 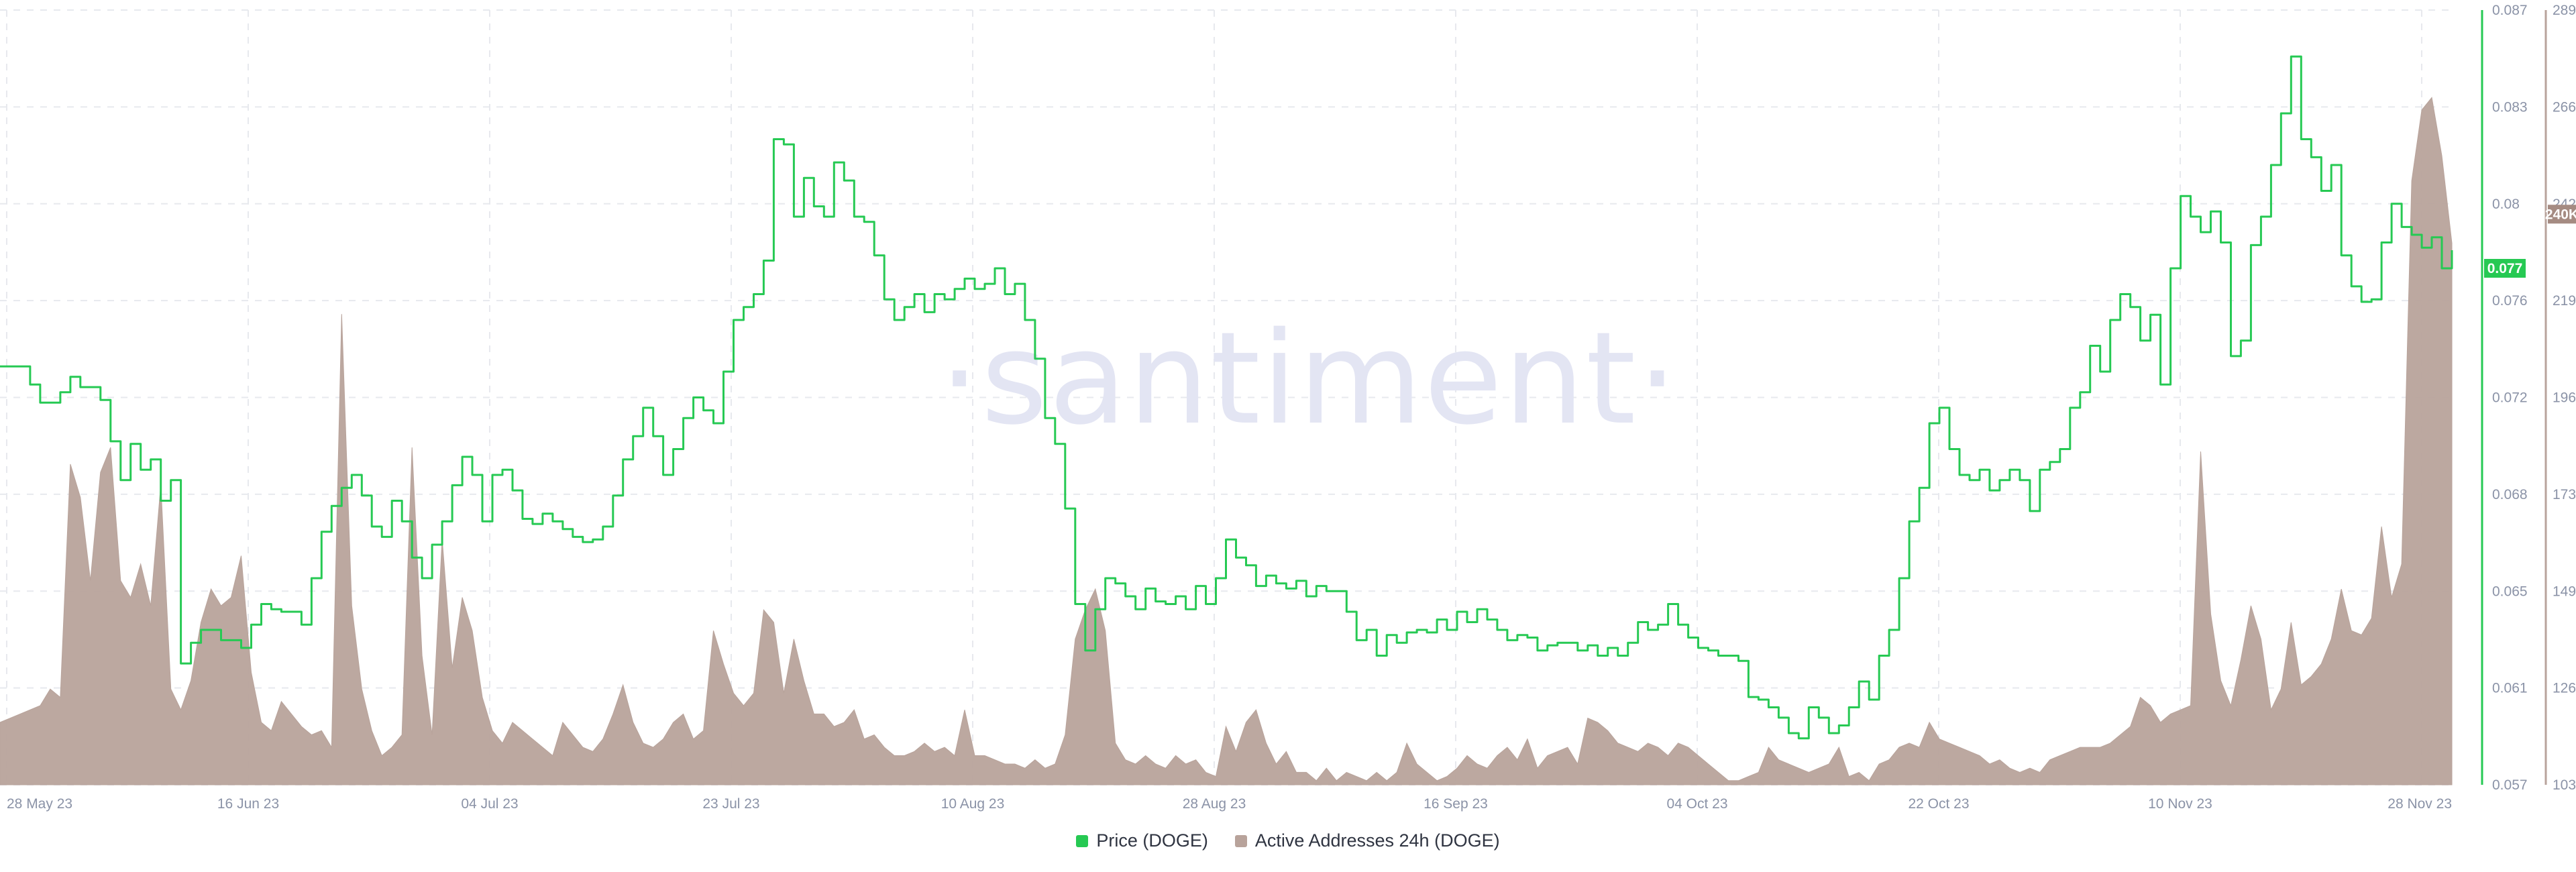 I want to click on active-addresses-swatch-icon, so click(x=1240, y=841).